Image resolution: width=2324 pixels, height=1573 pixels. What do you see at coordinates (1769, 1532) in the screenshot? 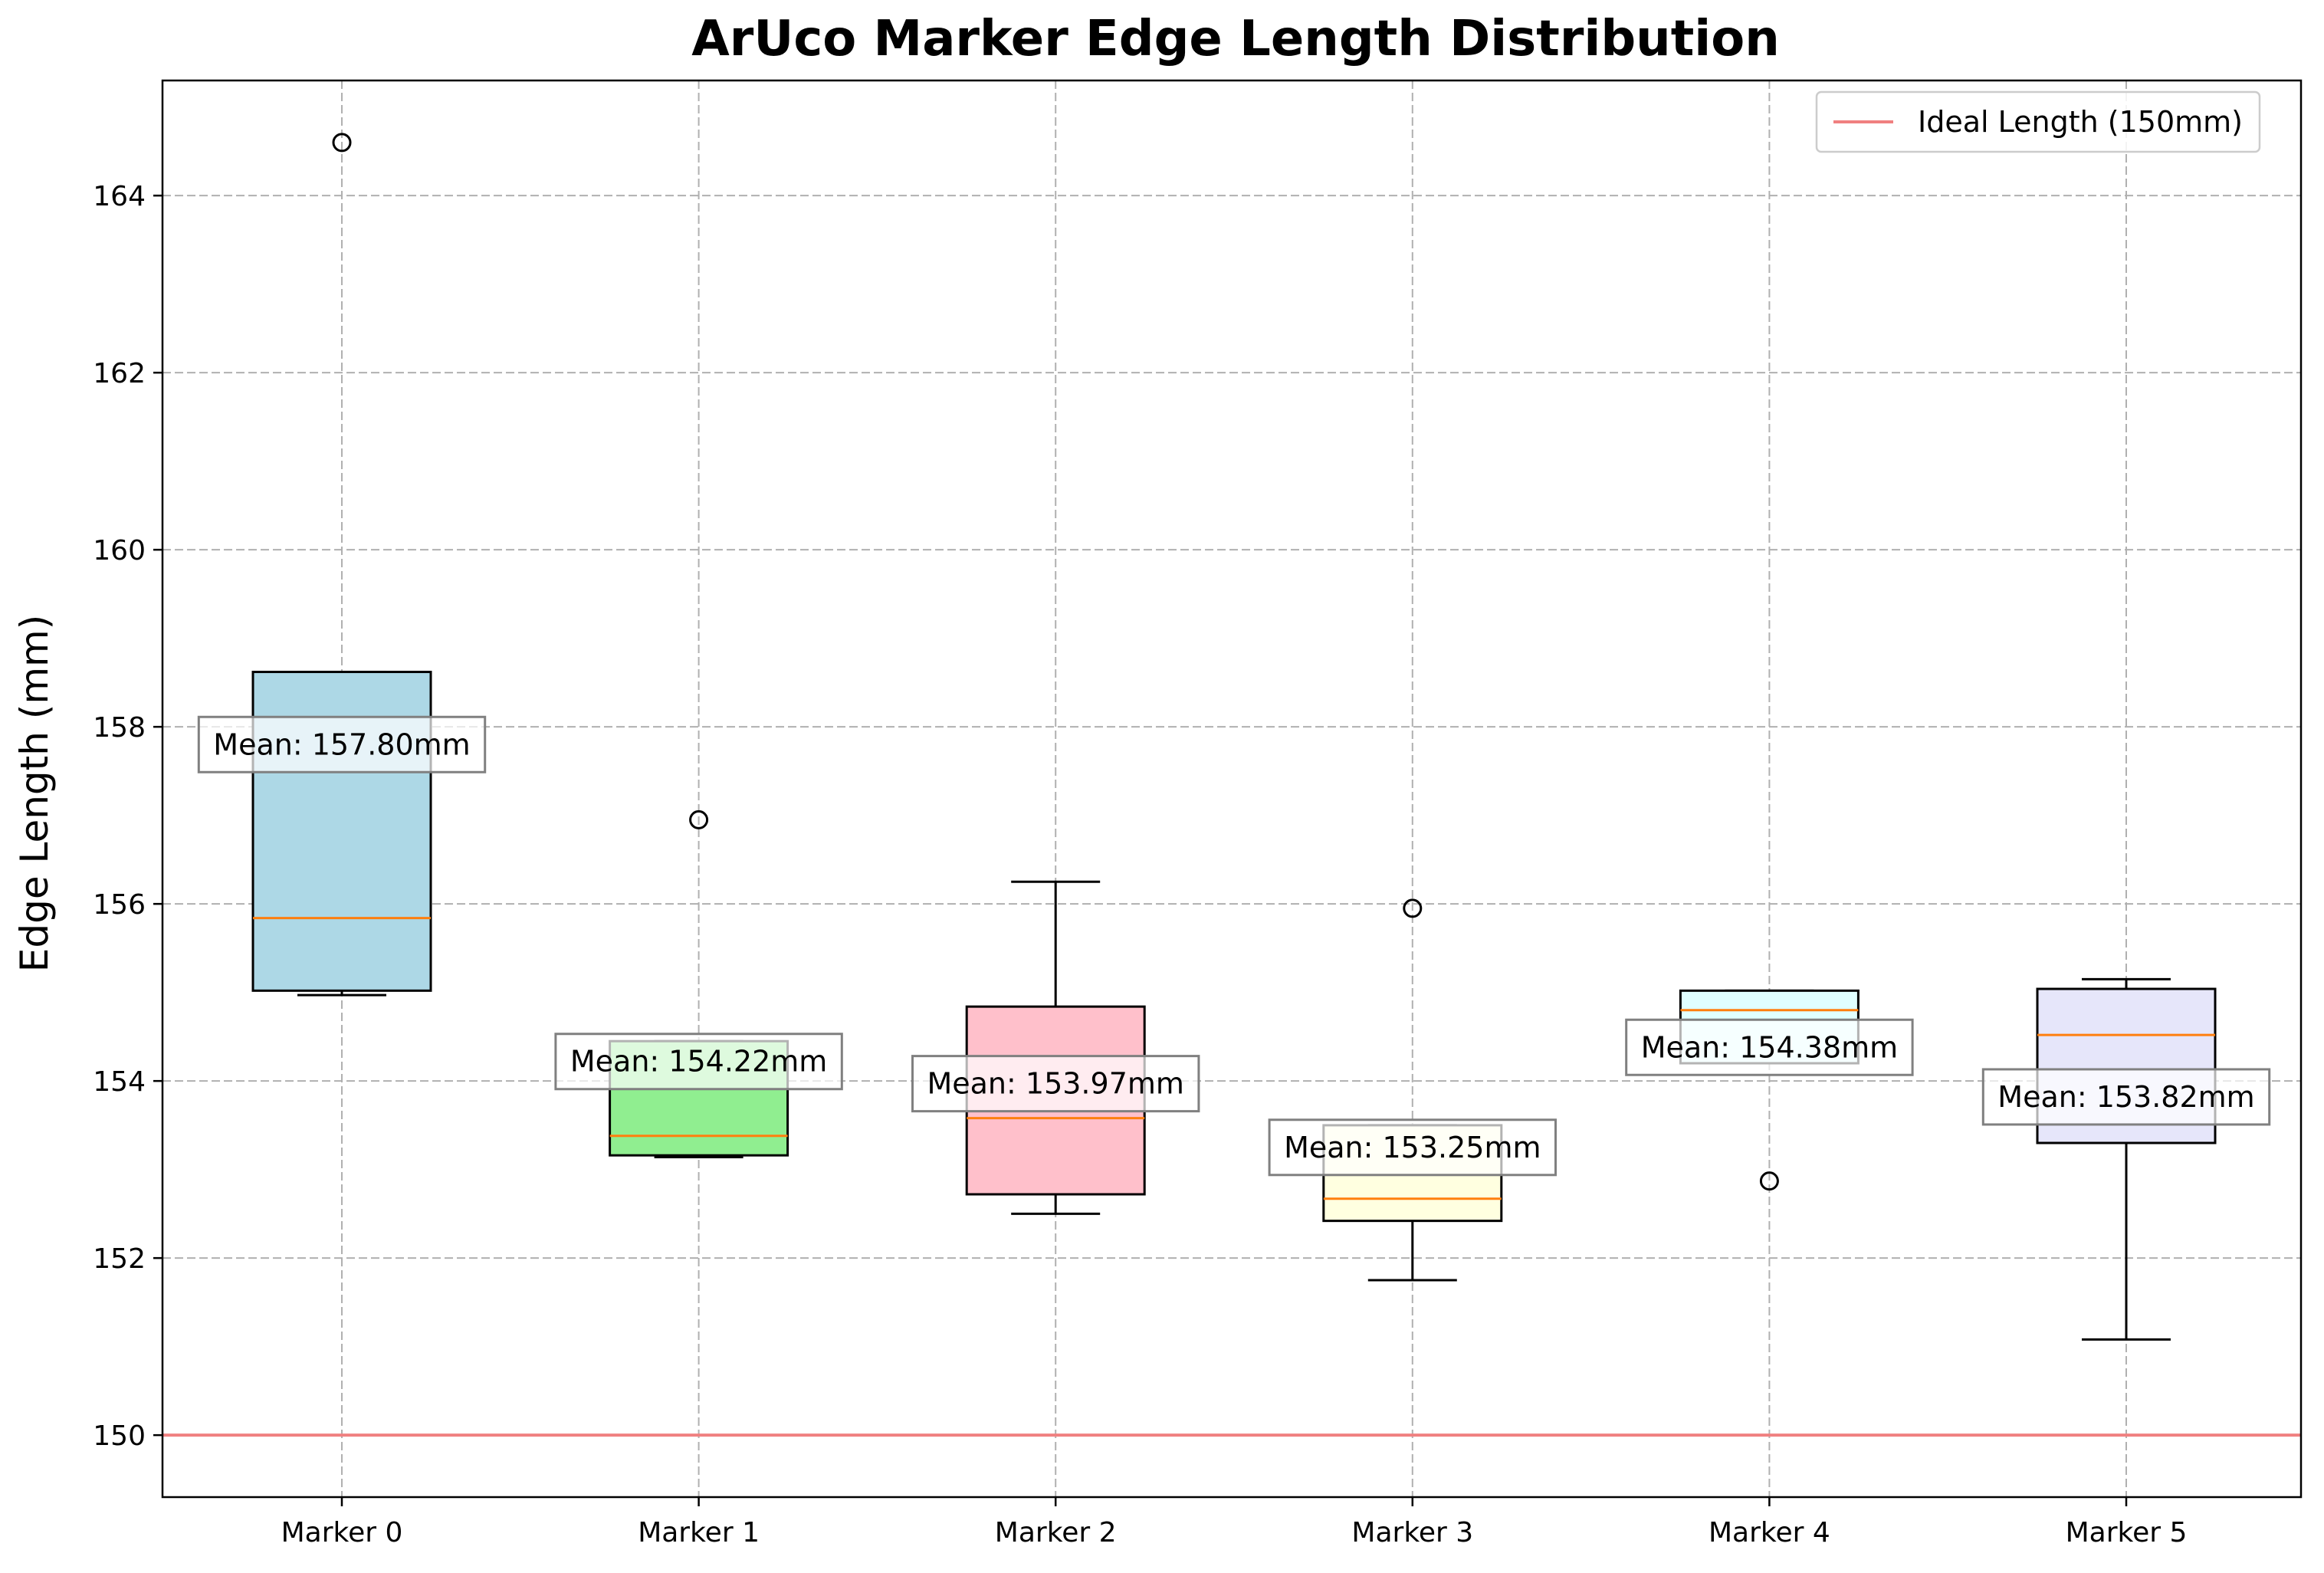
I see `x-tick-label: Marker 4` at bounding box center [1769, 1532].